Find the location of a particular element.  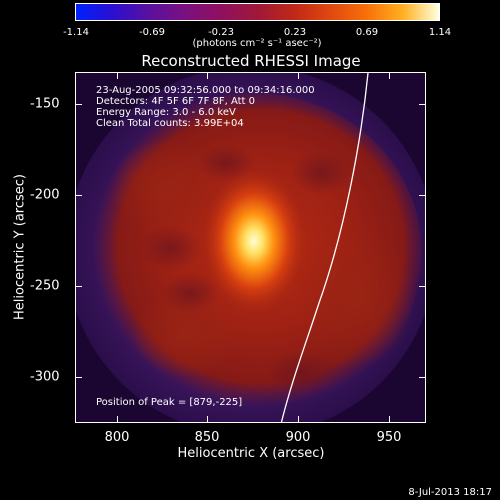

y-tick-label: -300 is located at coordinates (45, 377).